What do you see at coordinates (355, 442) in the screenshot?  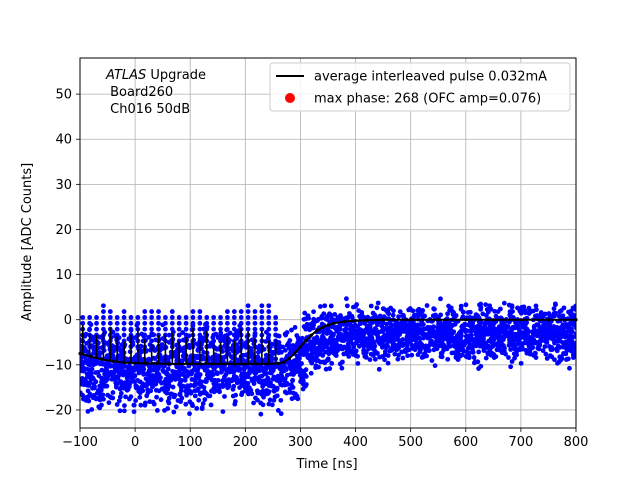 I see `x-tick-label: 400` at bounding box center [355, 442].